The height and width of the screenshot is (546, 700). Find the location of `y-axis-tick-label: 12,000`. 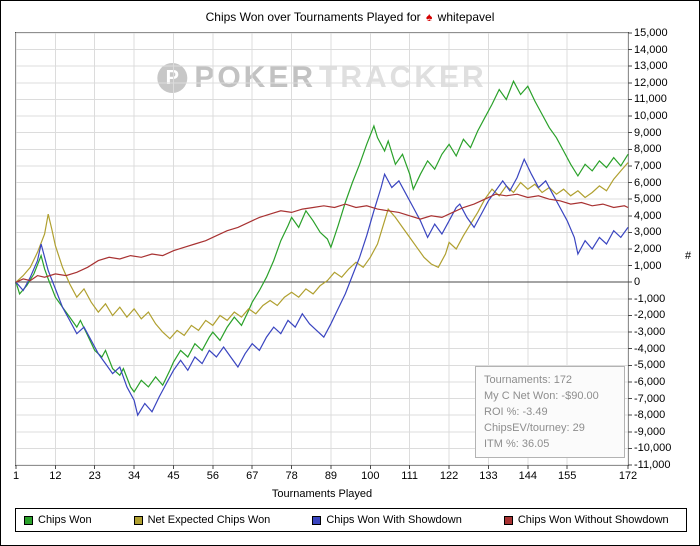

y-axis-tick-label: 12,000 is located at coordinates (651, 82).